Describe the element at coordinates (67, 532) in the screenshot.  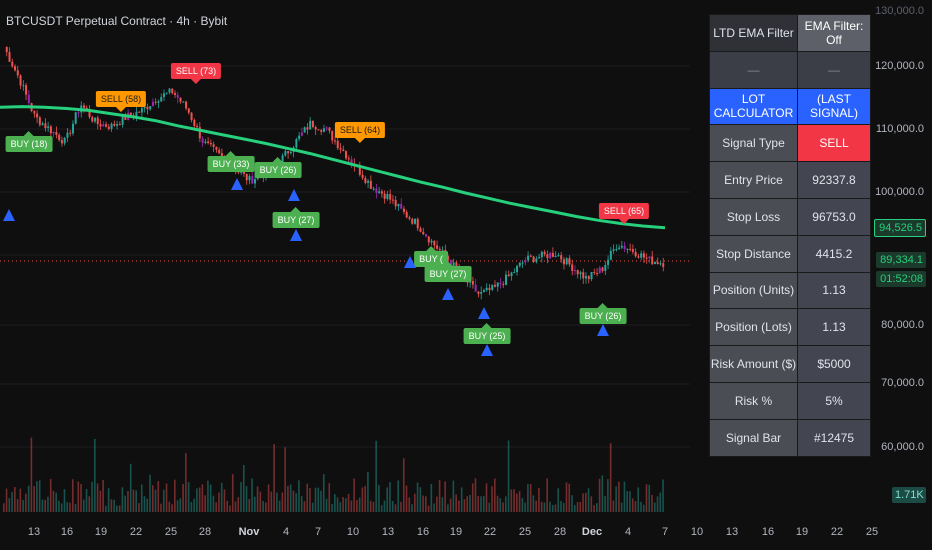
I see `time-axis-label: 16` at that location.